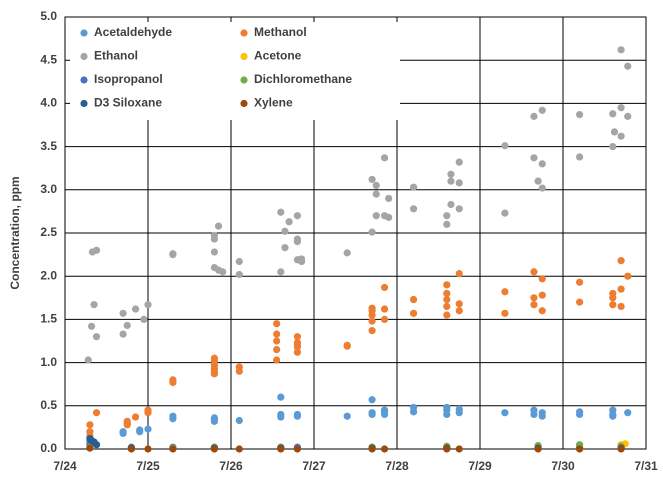 This screenshot has height=486, width=663. I want to click on x-tick-label: 7/26, so click(231, 466).